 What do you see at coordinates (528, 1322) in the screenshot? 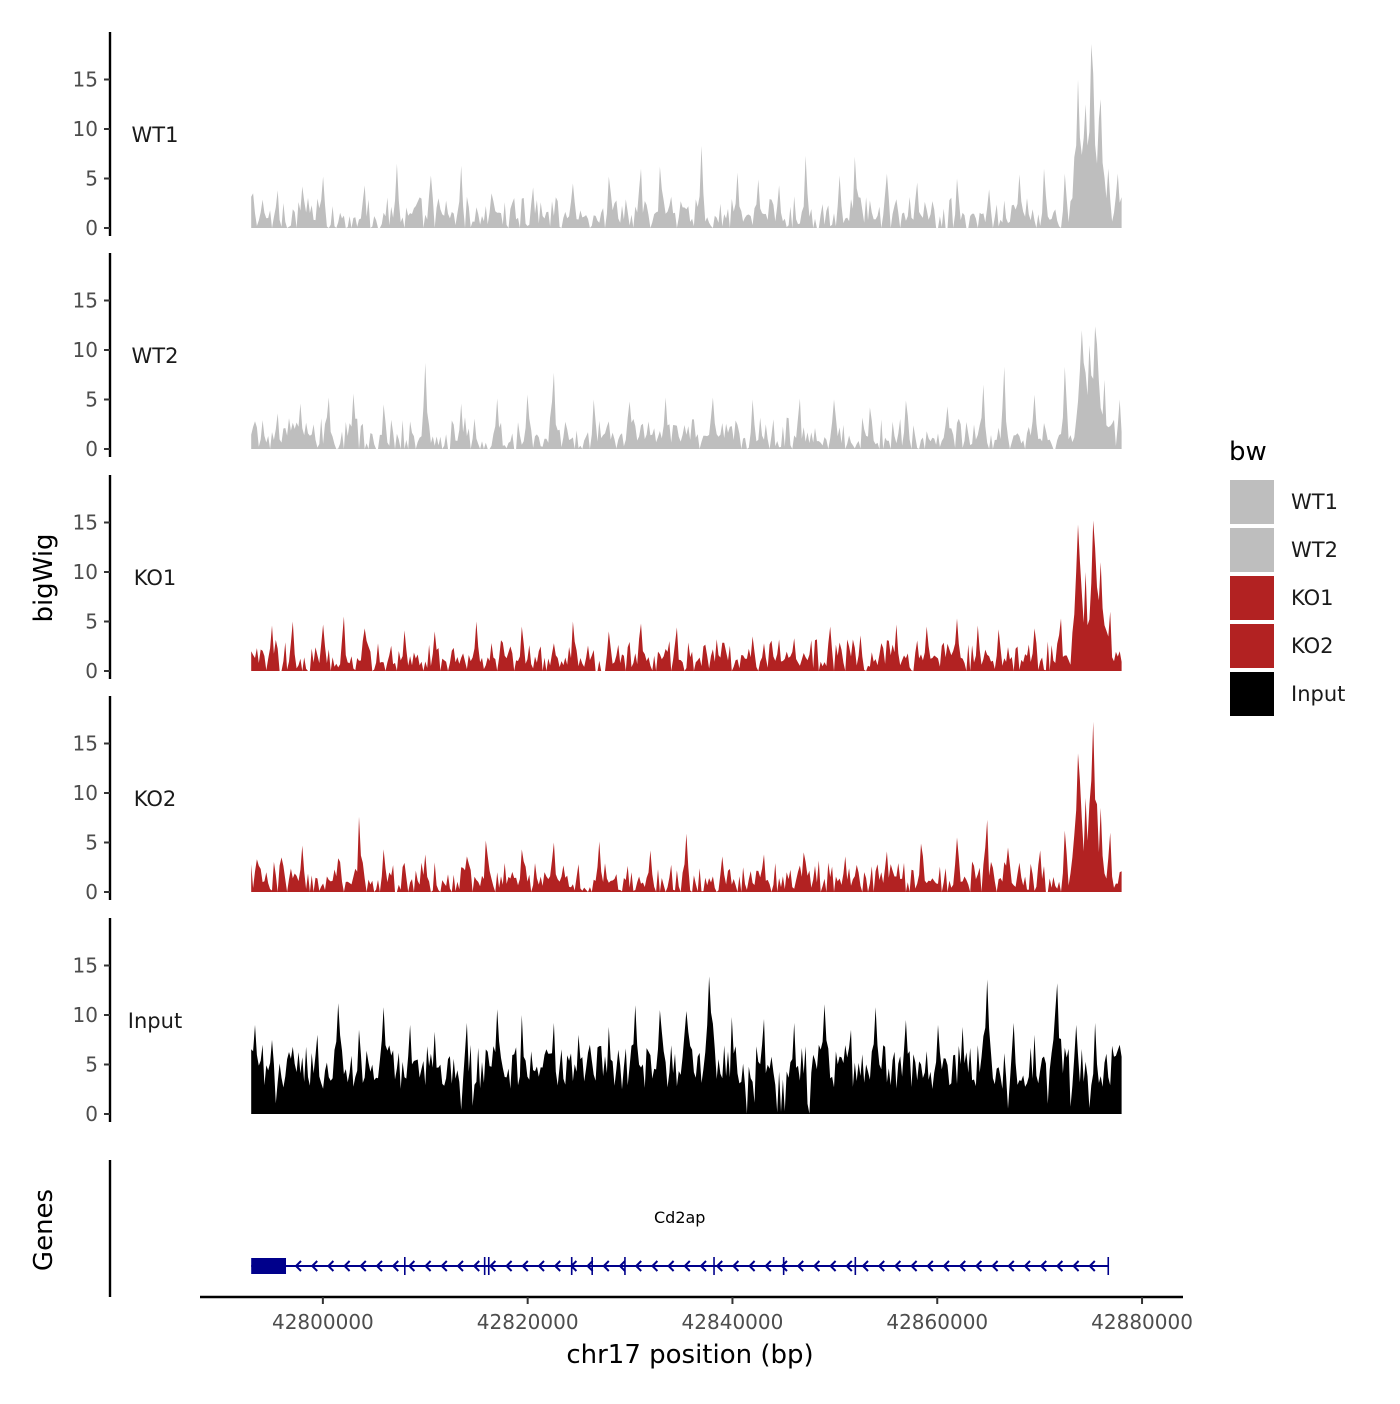
I see `x-tick-label: 42820000` at bounding box center [528, 1322].